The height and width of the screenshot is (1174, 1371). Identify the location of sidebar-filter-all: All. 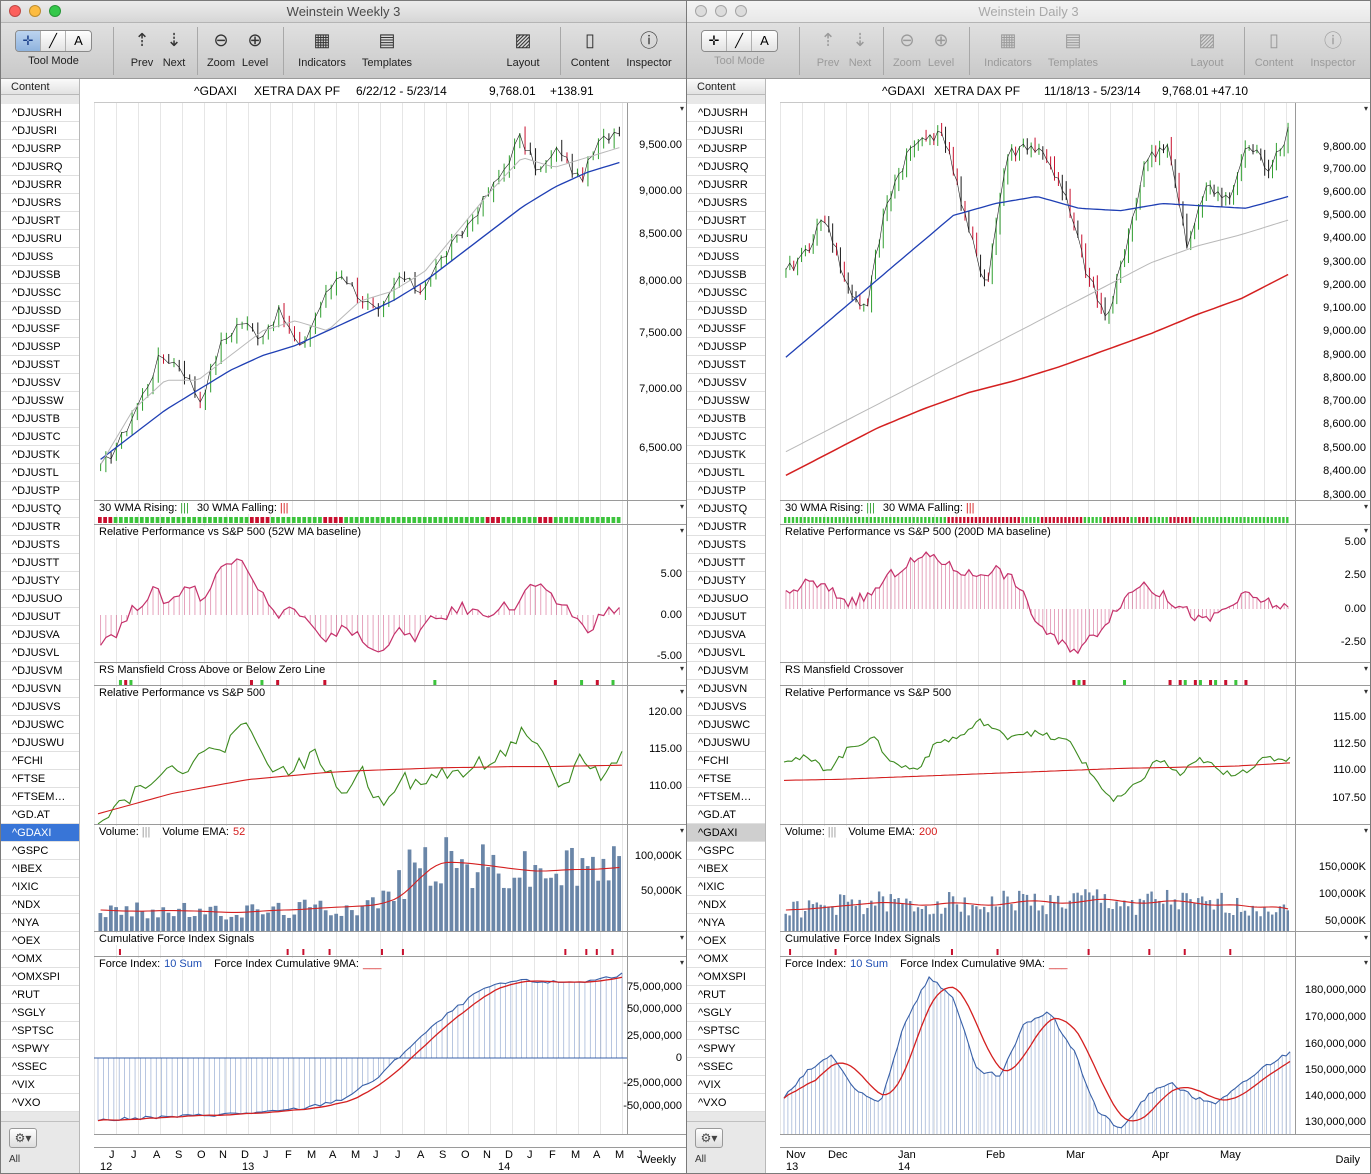
(15, 1159).